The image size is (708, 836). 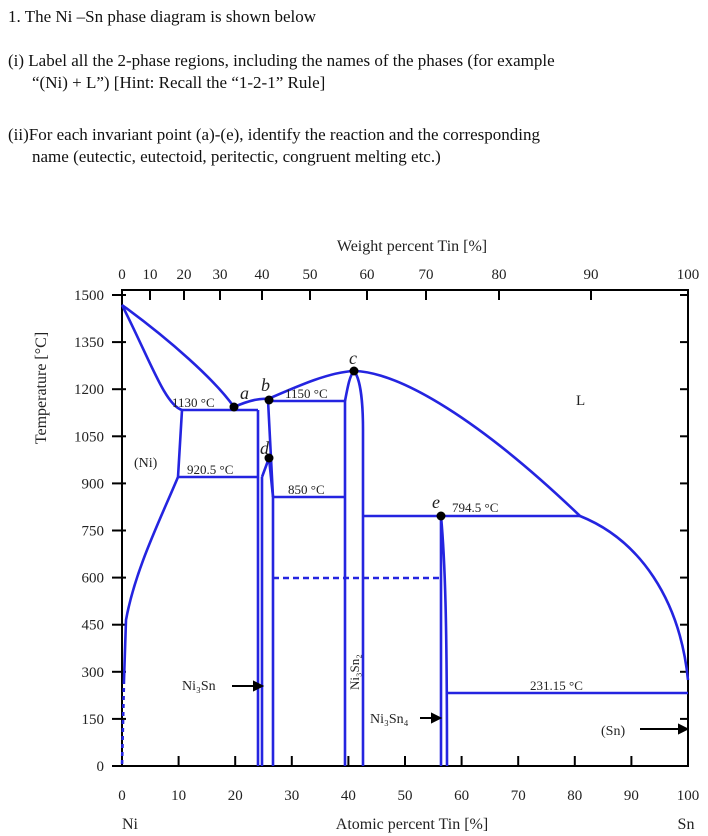 What do you see at coordinates (412, 246) in the screenshot?
I see `top-axis-label: Weight percent Tin [%]` at bounding box center [412, 246].